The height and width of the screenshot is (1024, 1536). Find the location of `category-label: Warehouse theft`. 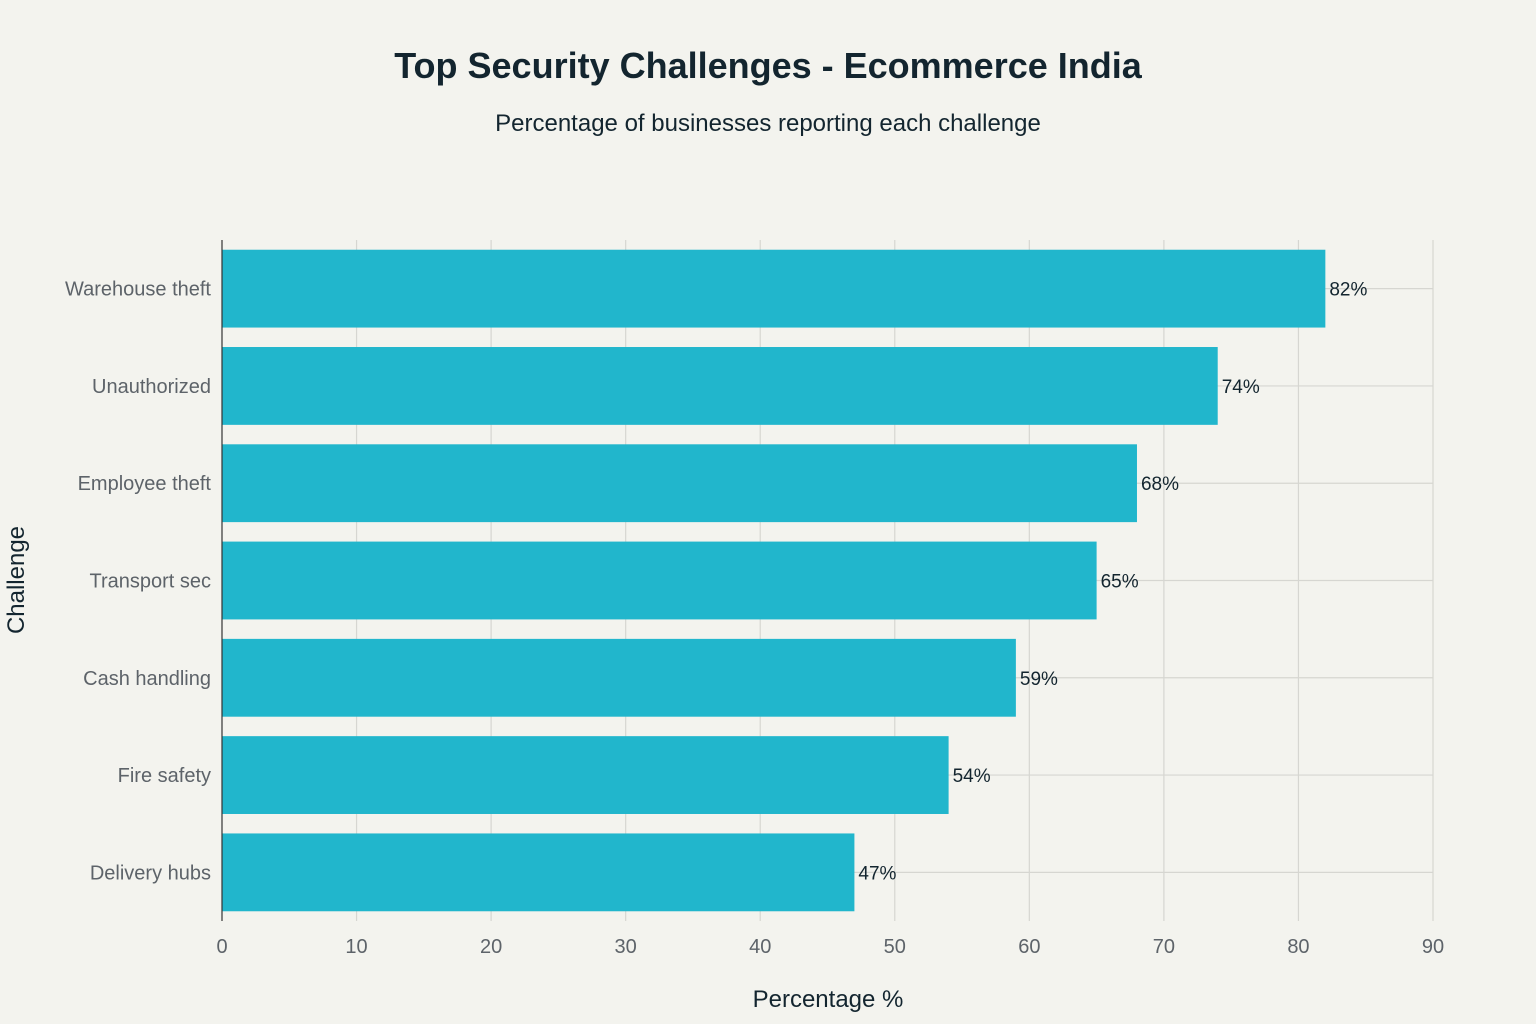

category-label: Warehouse theft is located at coordinates (138, 290).